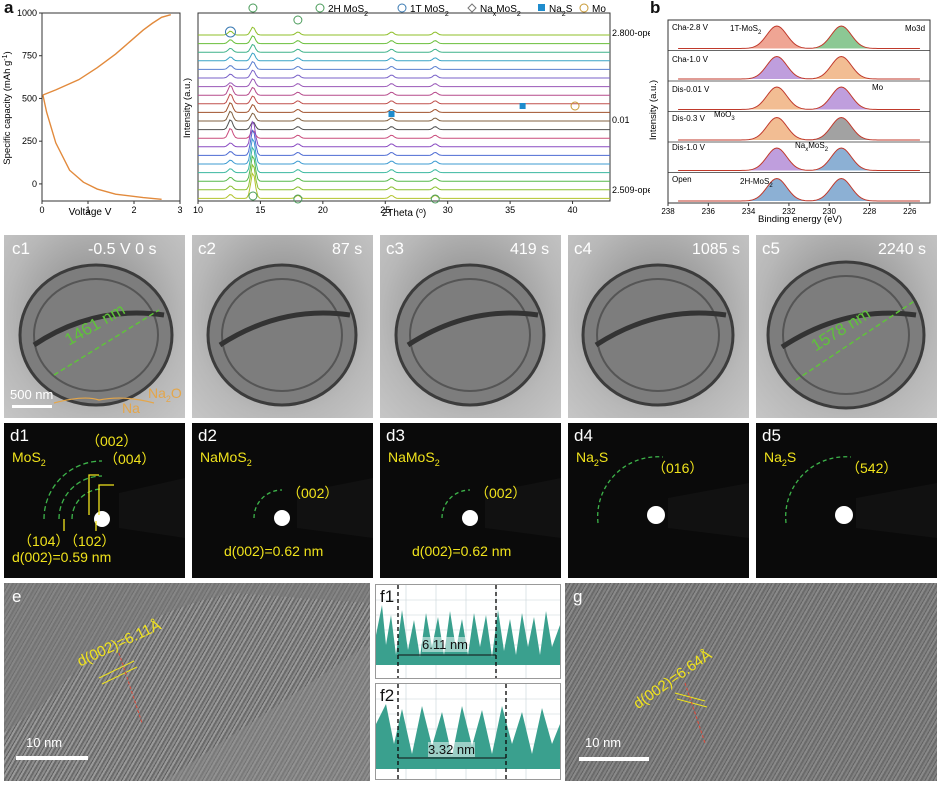  I want to click on x-tick-label: 230, so click(830, 211).